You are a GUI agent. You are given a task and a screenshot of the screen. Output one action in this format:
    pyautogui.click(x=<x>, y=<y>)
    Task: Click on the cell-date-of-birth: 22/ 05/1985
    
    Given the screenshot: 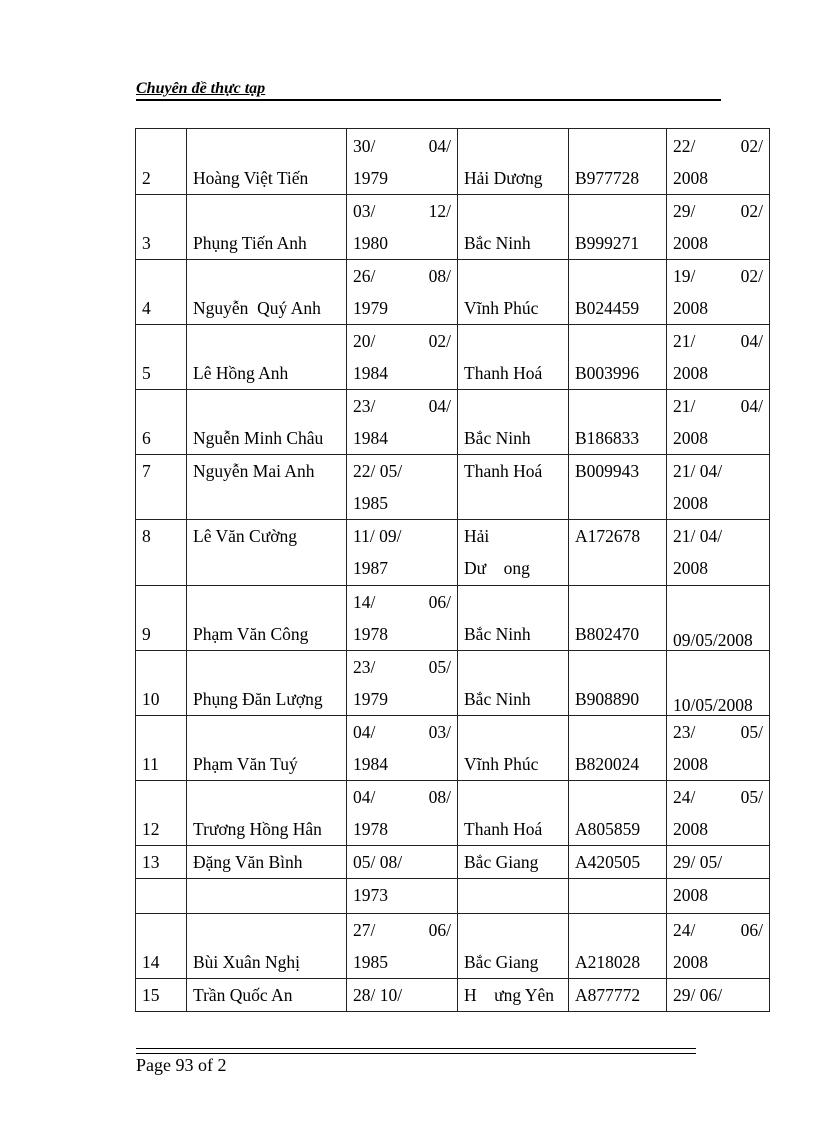 What is the action you would take?
    pyautogui.click(x=402, y=487)
    